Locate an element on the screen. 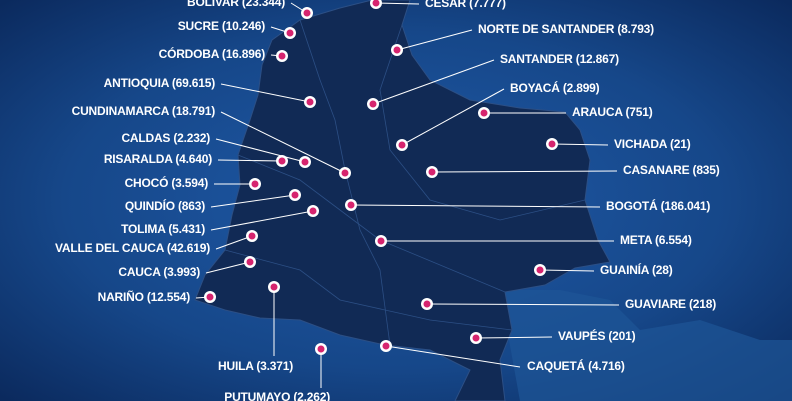 This screenshot has height=401, width=792. department-label: VICHADA (21) is located at coordinates (652, 144).